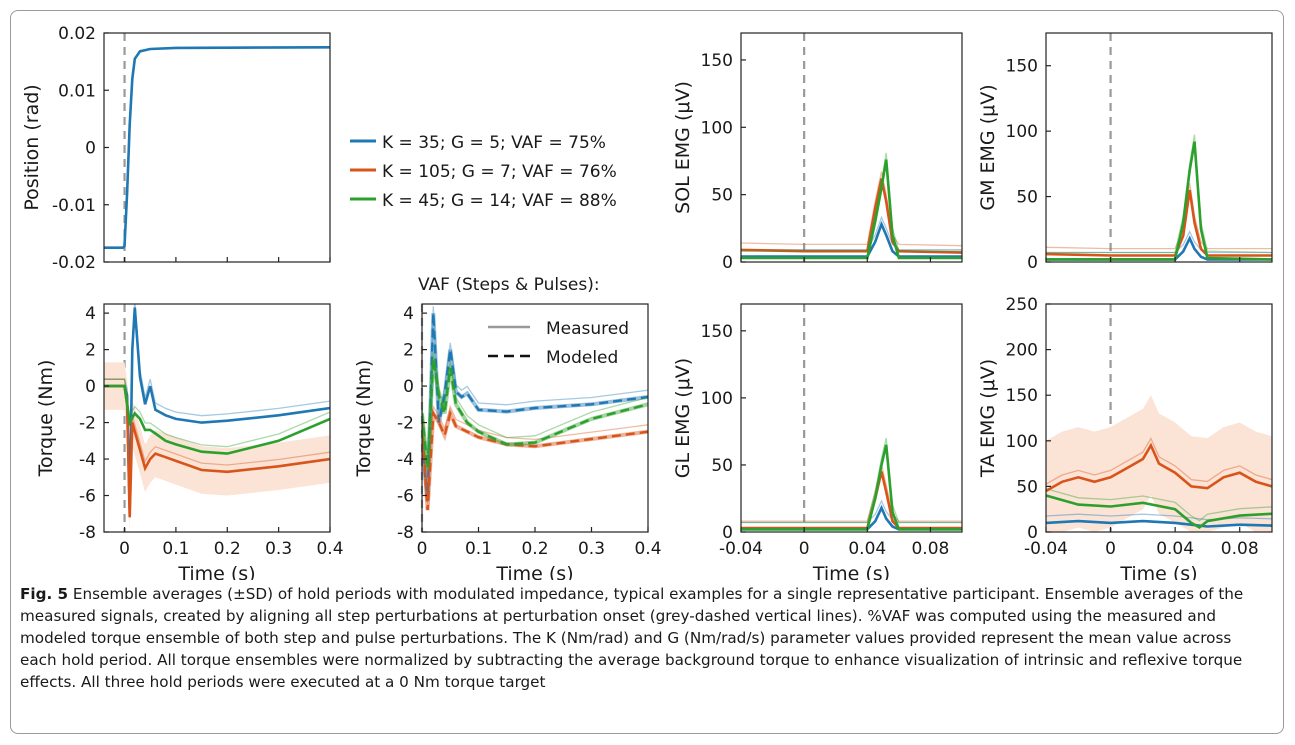 This screenshot has height=745, width=1295. Describe the element at coordinates (1022, 351) in the screenshot. I see `y-tick-label: 200` at that location.